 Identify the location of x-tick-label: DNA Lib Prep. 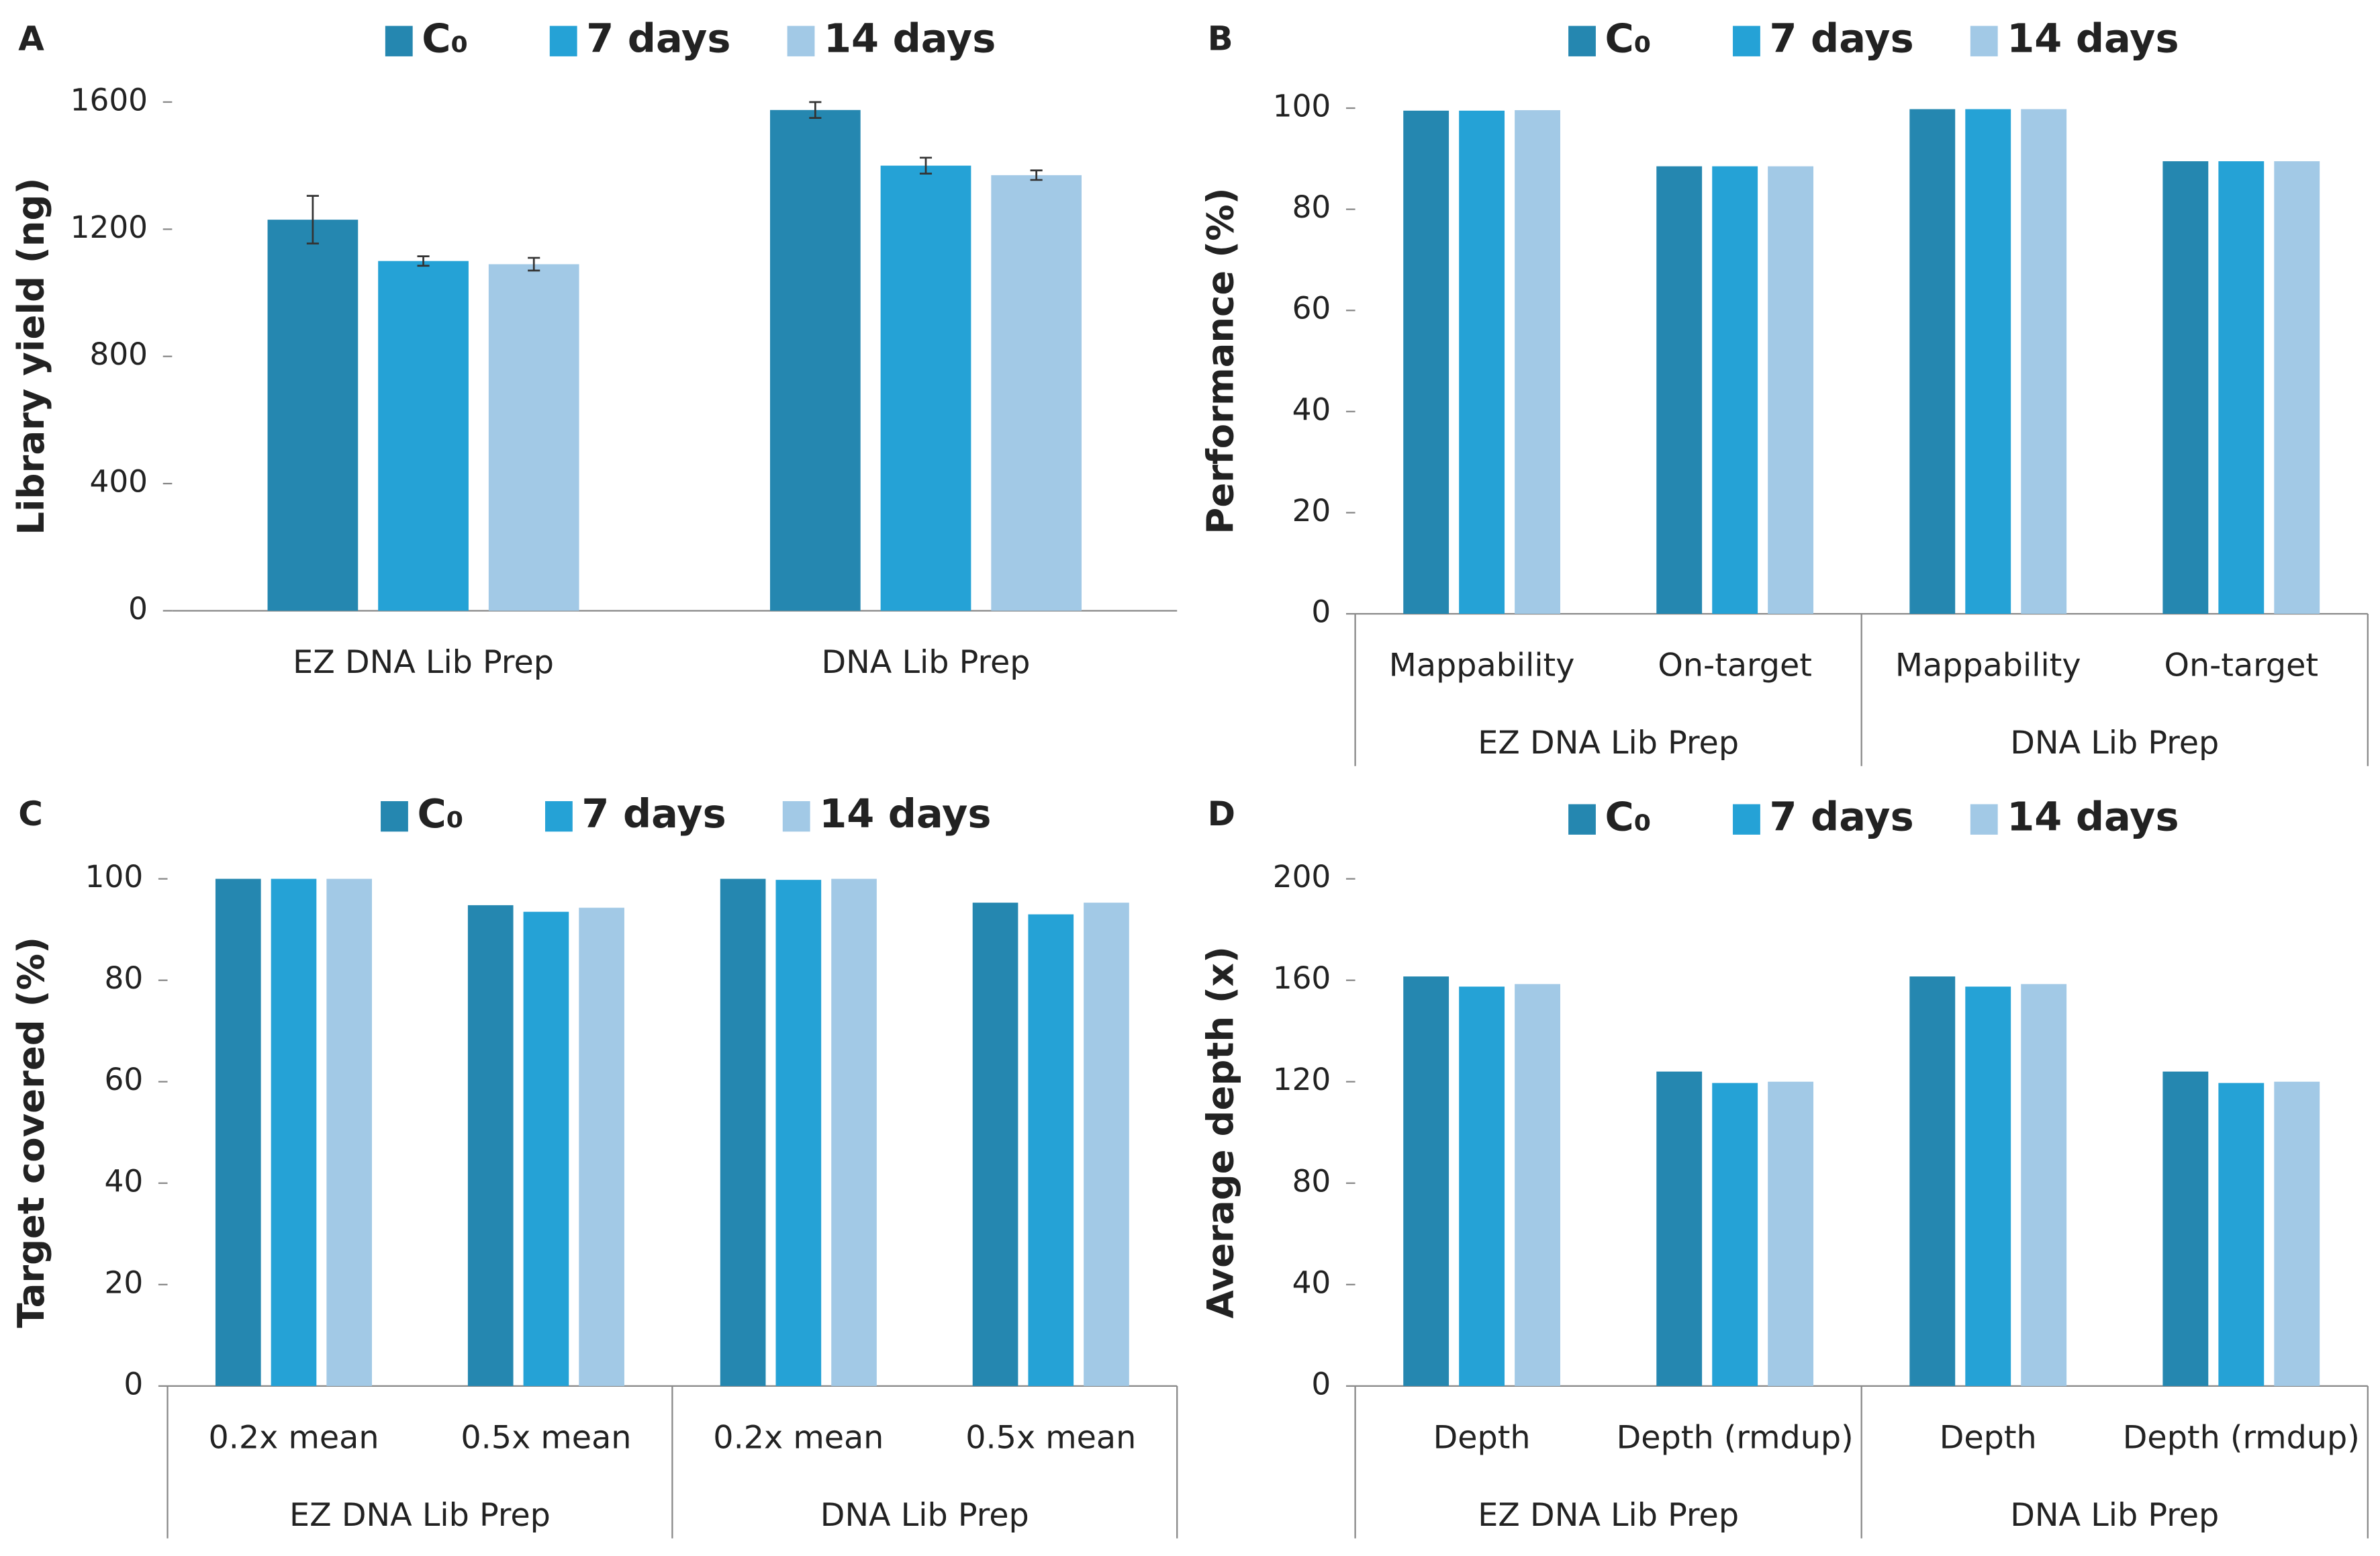
(926, 662).